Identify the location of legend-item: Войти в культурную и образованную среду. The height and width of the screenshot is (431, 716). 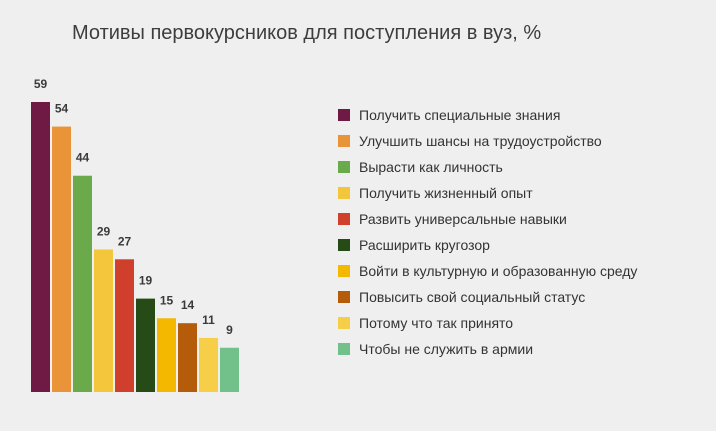
(487, 271).